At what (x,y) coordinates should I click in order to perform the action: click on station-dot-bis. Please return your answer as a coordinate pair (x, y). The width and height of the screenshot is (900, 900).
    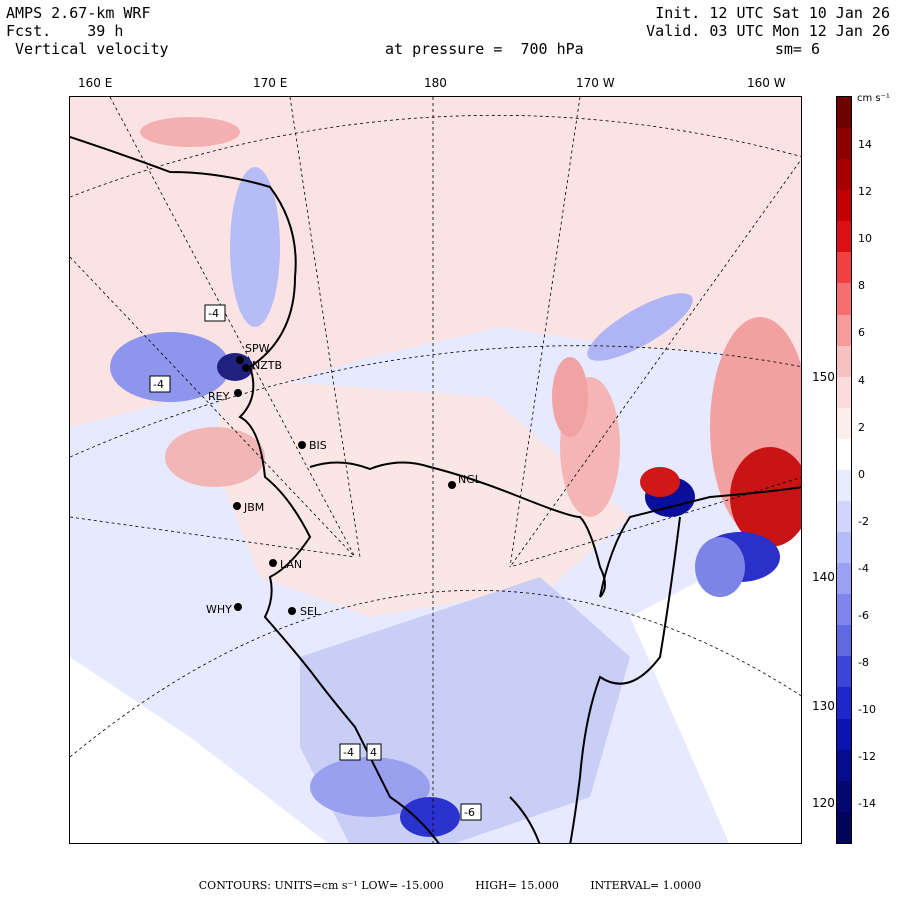
    Looking at the image, I should click on (302, 445).